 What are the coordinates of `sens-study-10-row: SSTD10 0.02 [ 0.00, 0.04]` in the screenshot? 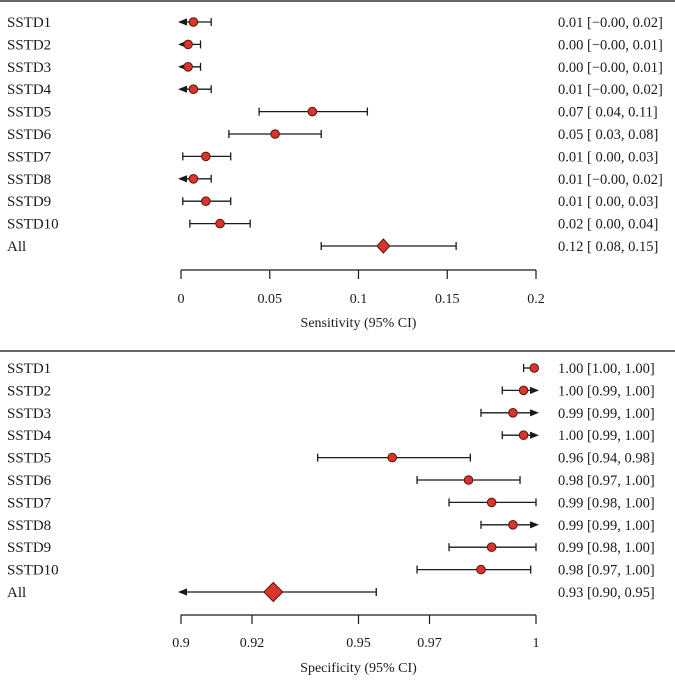 It's located at (332, 225).